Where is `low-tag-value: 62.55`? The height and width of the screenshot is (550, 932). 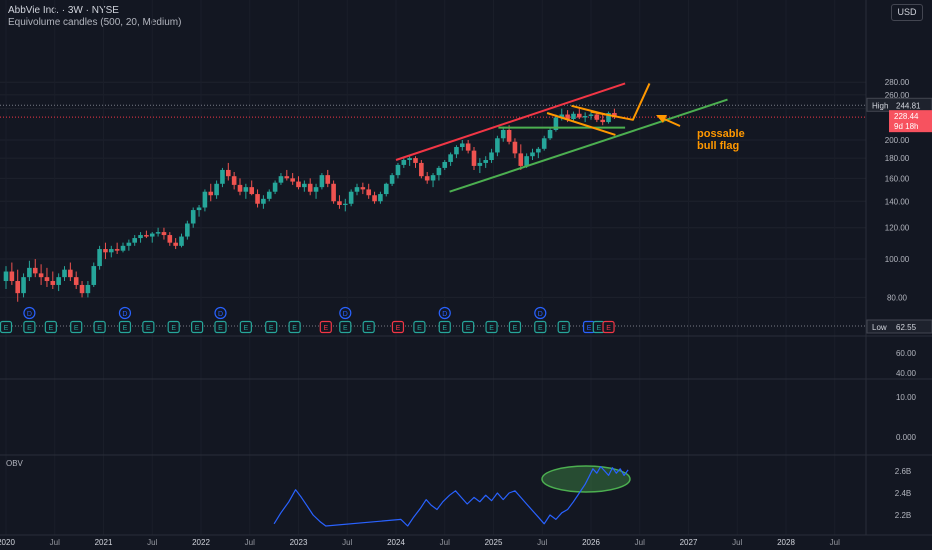 low-tag-value: 62.55 is located at coordinates (906, 327).